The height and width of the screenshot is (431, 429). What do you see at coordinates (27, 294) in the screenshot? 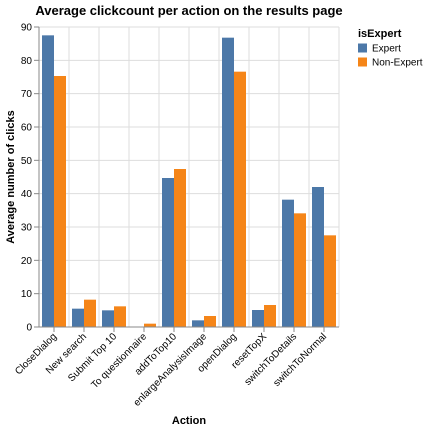
I see `y-tick-label: 10` at bounding box center [27, 294].